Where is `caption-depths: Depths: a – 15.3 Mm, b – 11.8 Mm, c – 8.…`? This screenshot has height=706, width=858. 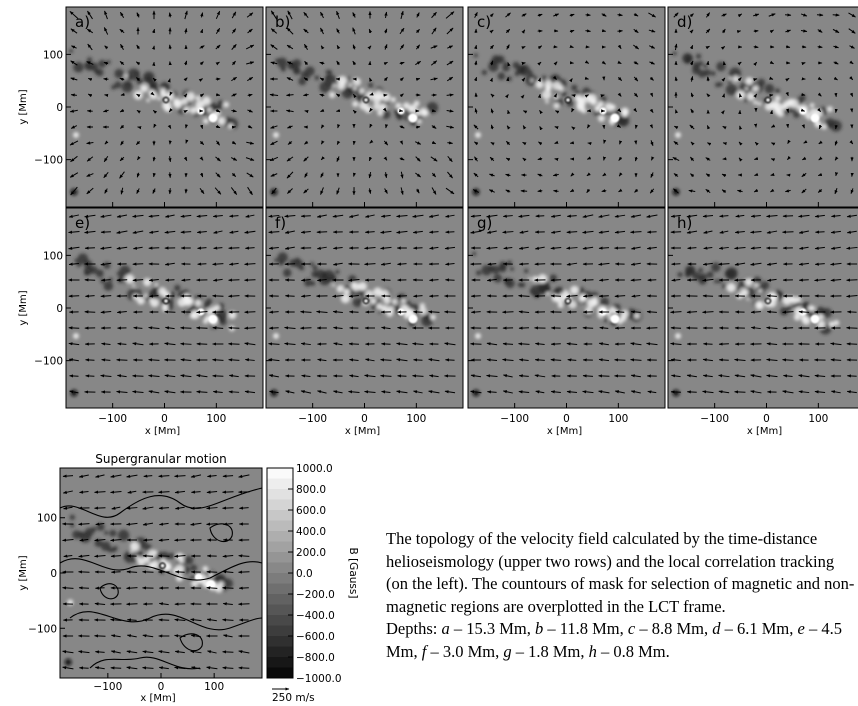 caption-depths: Depths: a – 15.3 Mm, b – 11.8 Mm, c – 8.… is located at coordinates (621, 640).